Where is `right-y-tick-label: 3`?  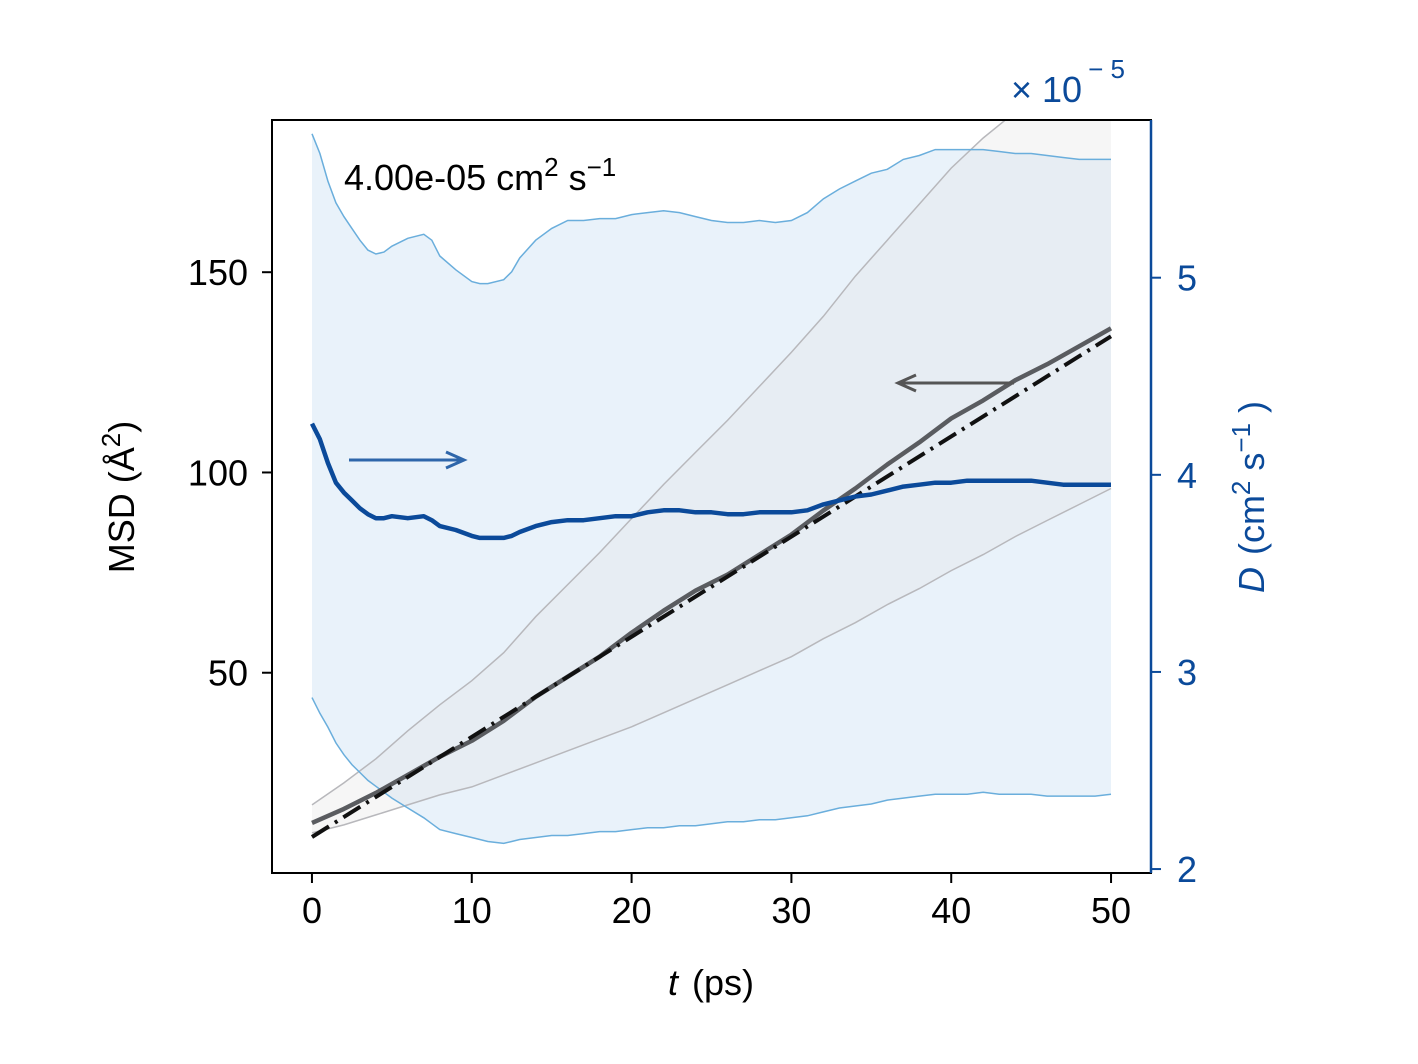
right-y-tick-label: 3 is located at coordinates (1187, 672).